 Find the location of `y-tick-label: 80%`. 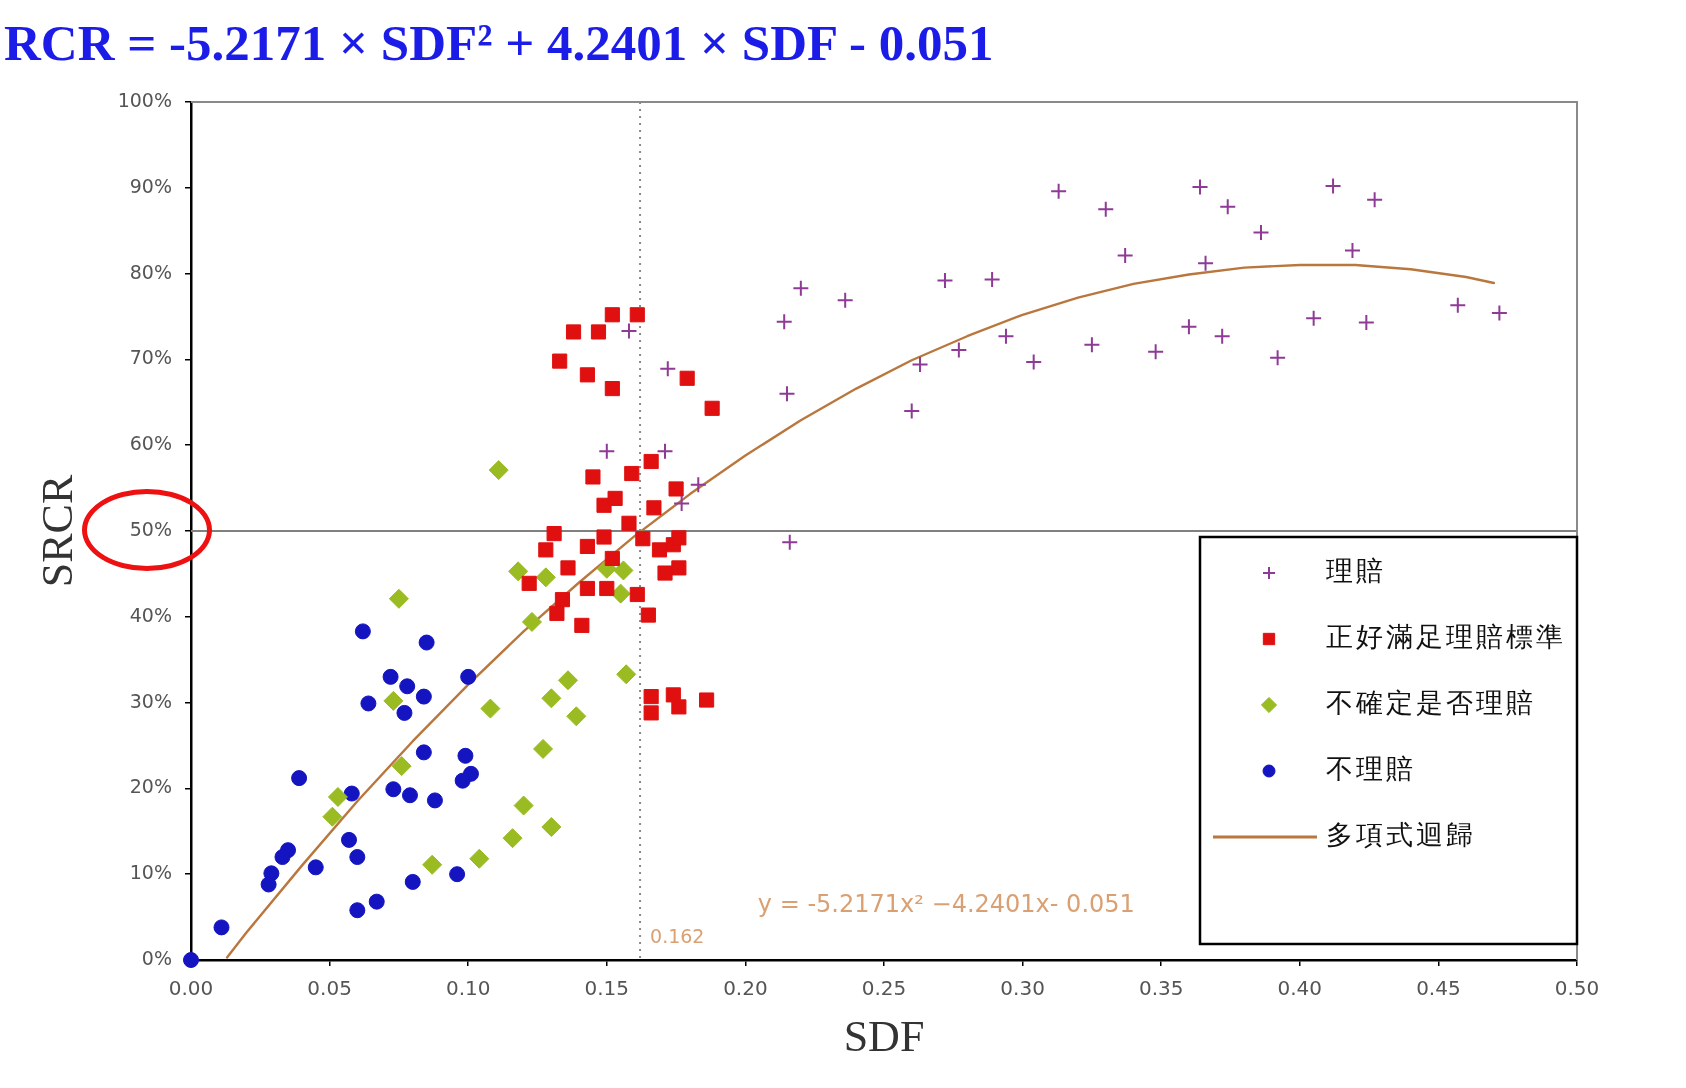

y-tick-label: 80% is located at coordinates (150, 271).